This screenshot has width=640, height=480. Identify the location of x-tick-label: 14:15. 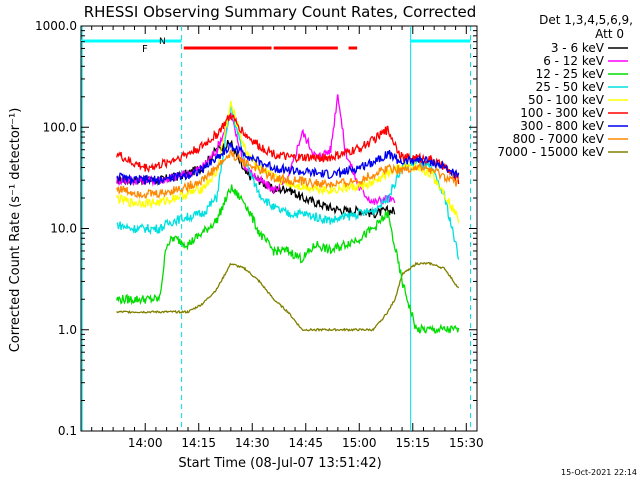
(198, 443).